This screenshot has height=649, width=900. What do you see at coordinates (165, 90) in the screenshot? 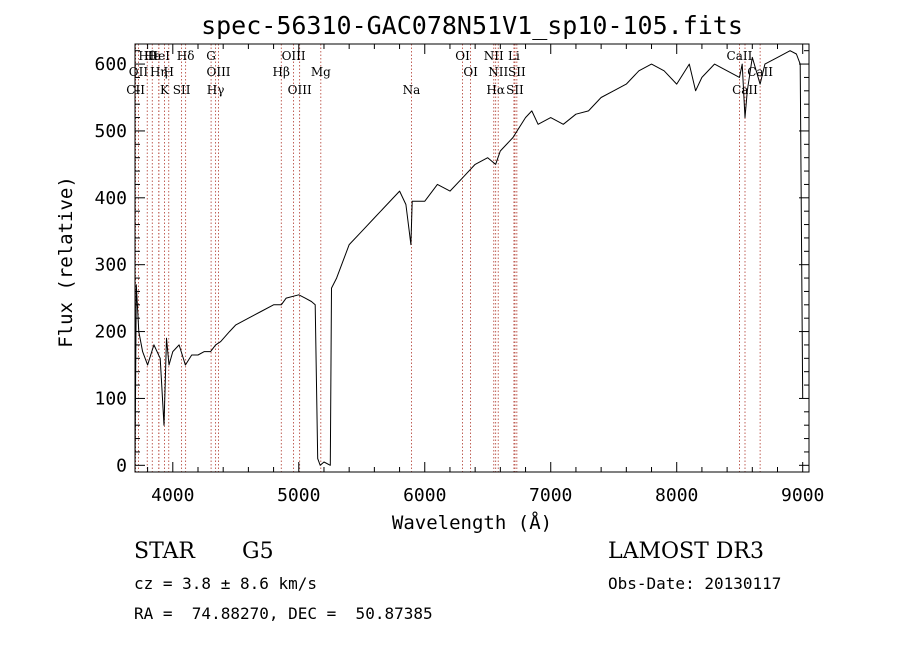
I see `line-label: K` at bounding box center [165, 90].